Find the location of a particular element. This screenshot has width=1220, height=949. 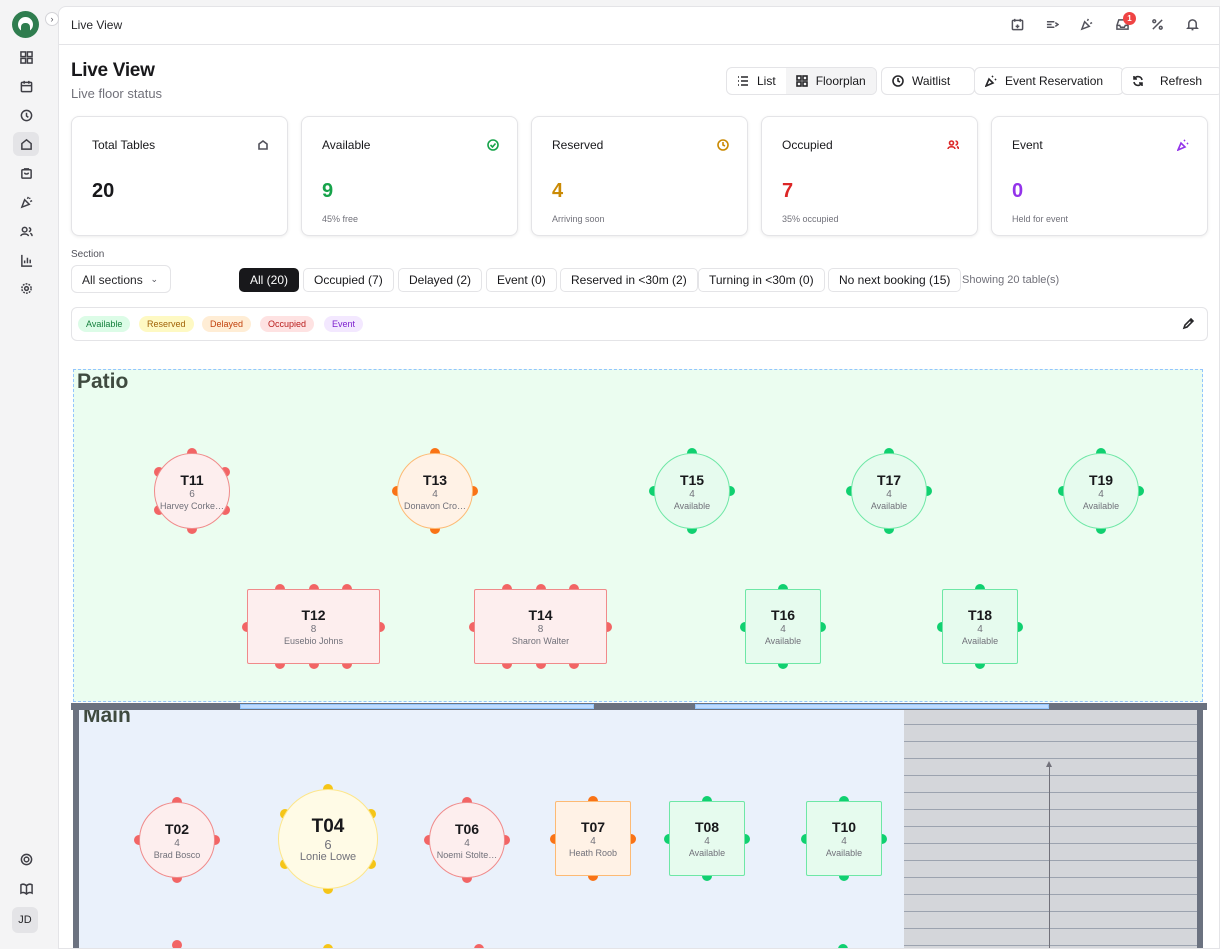

stat-sub: 35% occupied is located at coordinates (810, 219).